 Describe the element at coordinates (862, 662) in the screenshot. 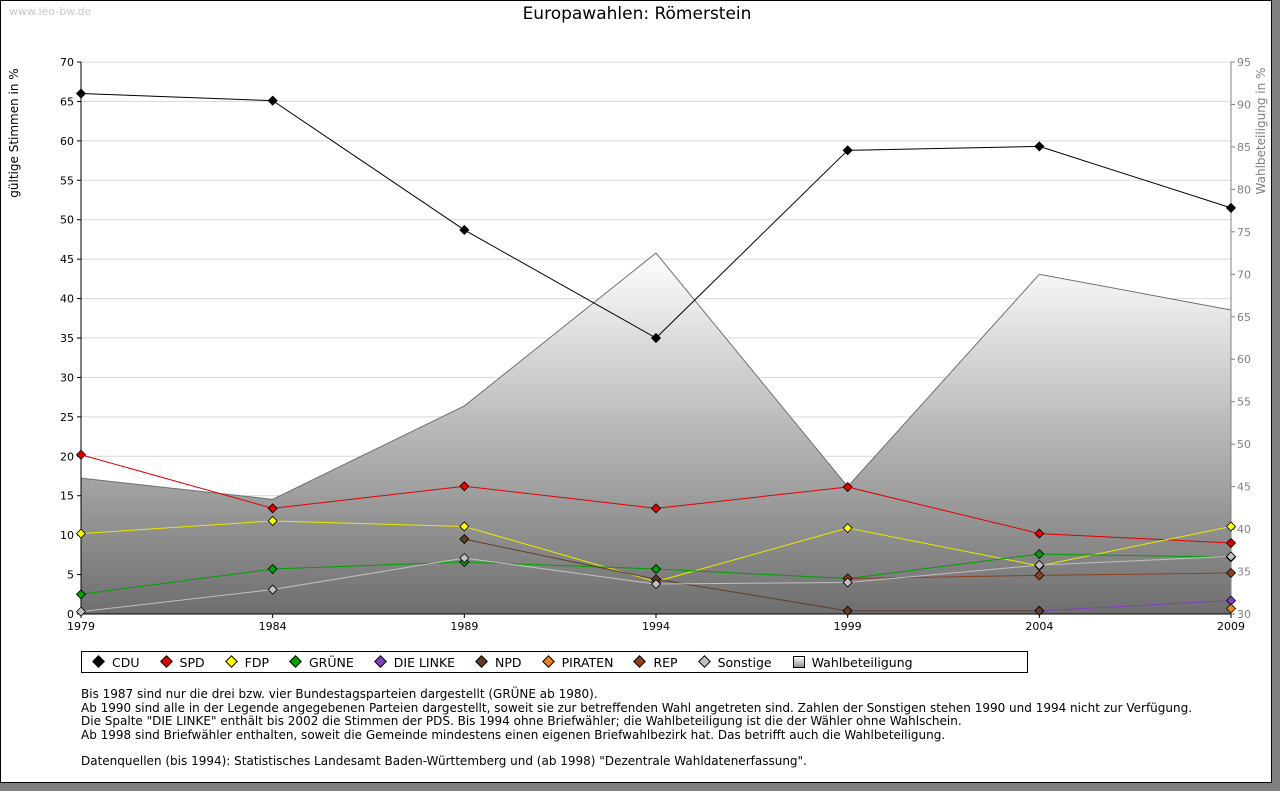

I see `legend-label: Wahlbeteiligung` at that location.